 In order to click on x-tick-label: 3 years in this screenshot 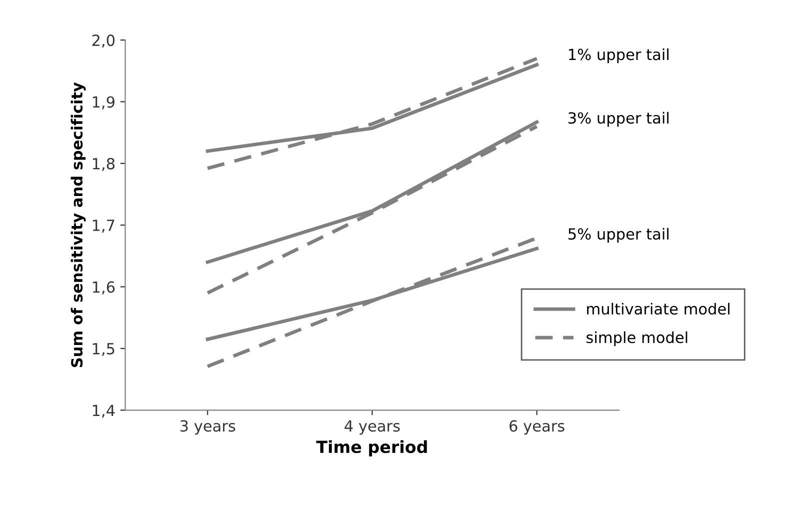, I will do `click(208, 427)`.